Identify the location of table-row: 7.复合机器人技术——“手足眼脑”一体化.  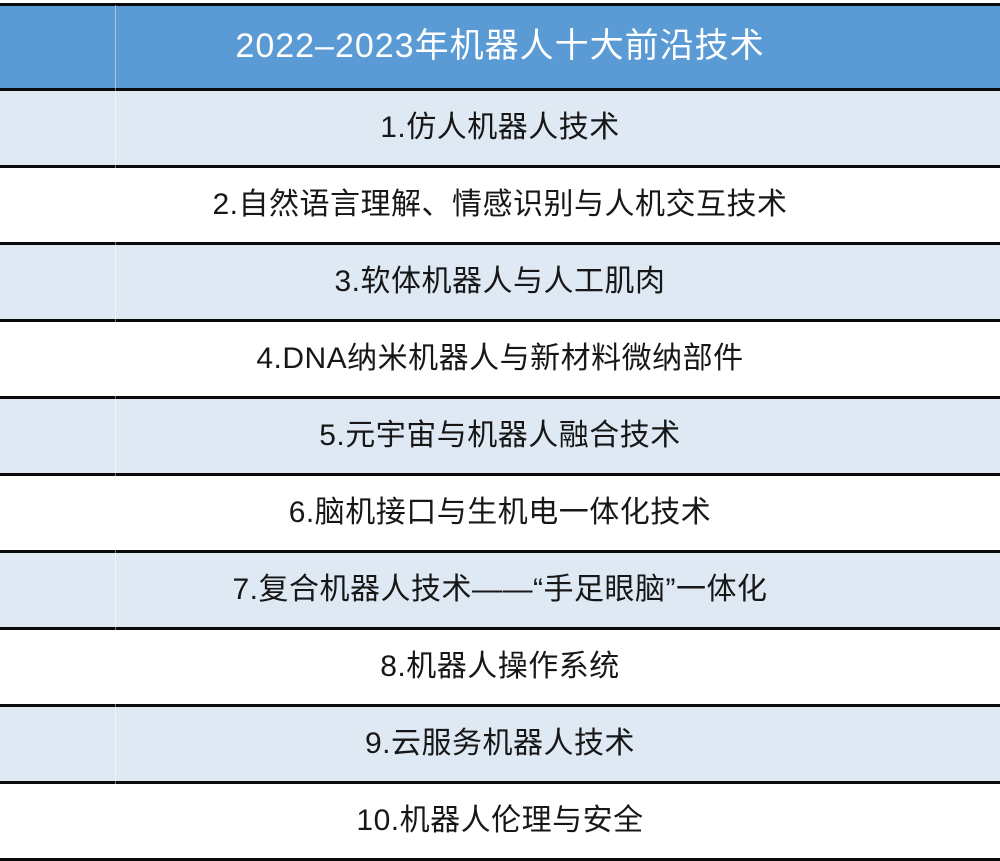
(500, 590).